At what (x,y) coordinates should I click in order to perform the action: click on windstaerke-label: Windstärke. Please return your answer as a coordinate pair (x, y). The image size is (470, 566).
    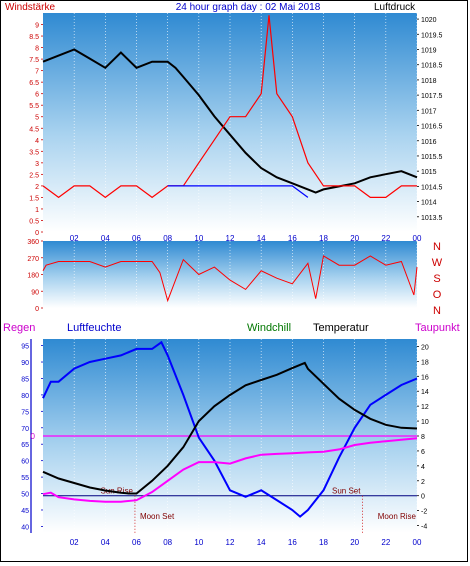
    Looking at the image, I should click on (30, 7).